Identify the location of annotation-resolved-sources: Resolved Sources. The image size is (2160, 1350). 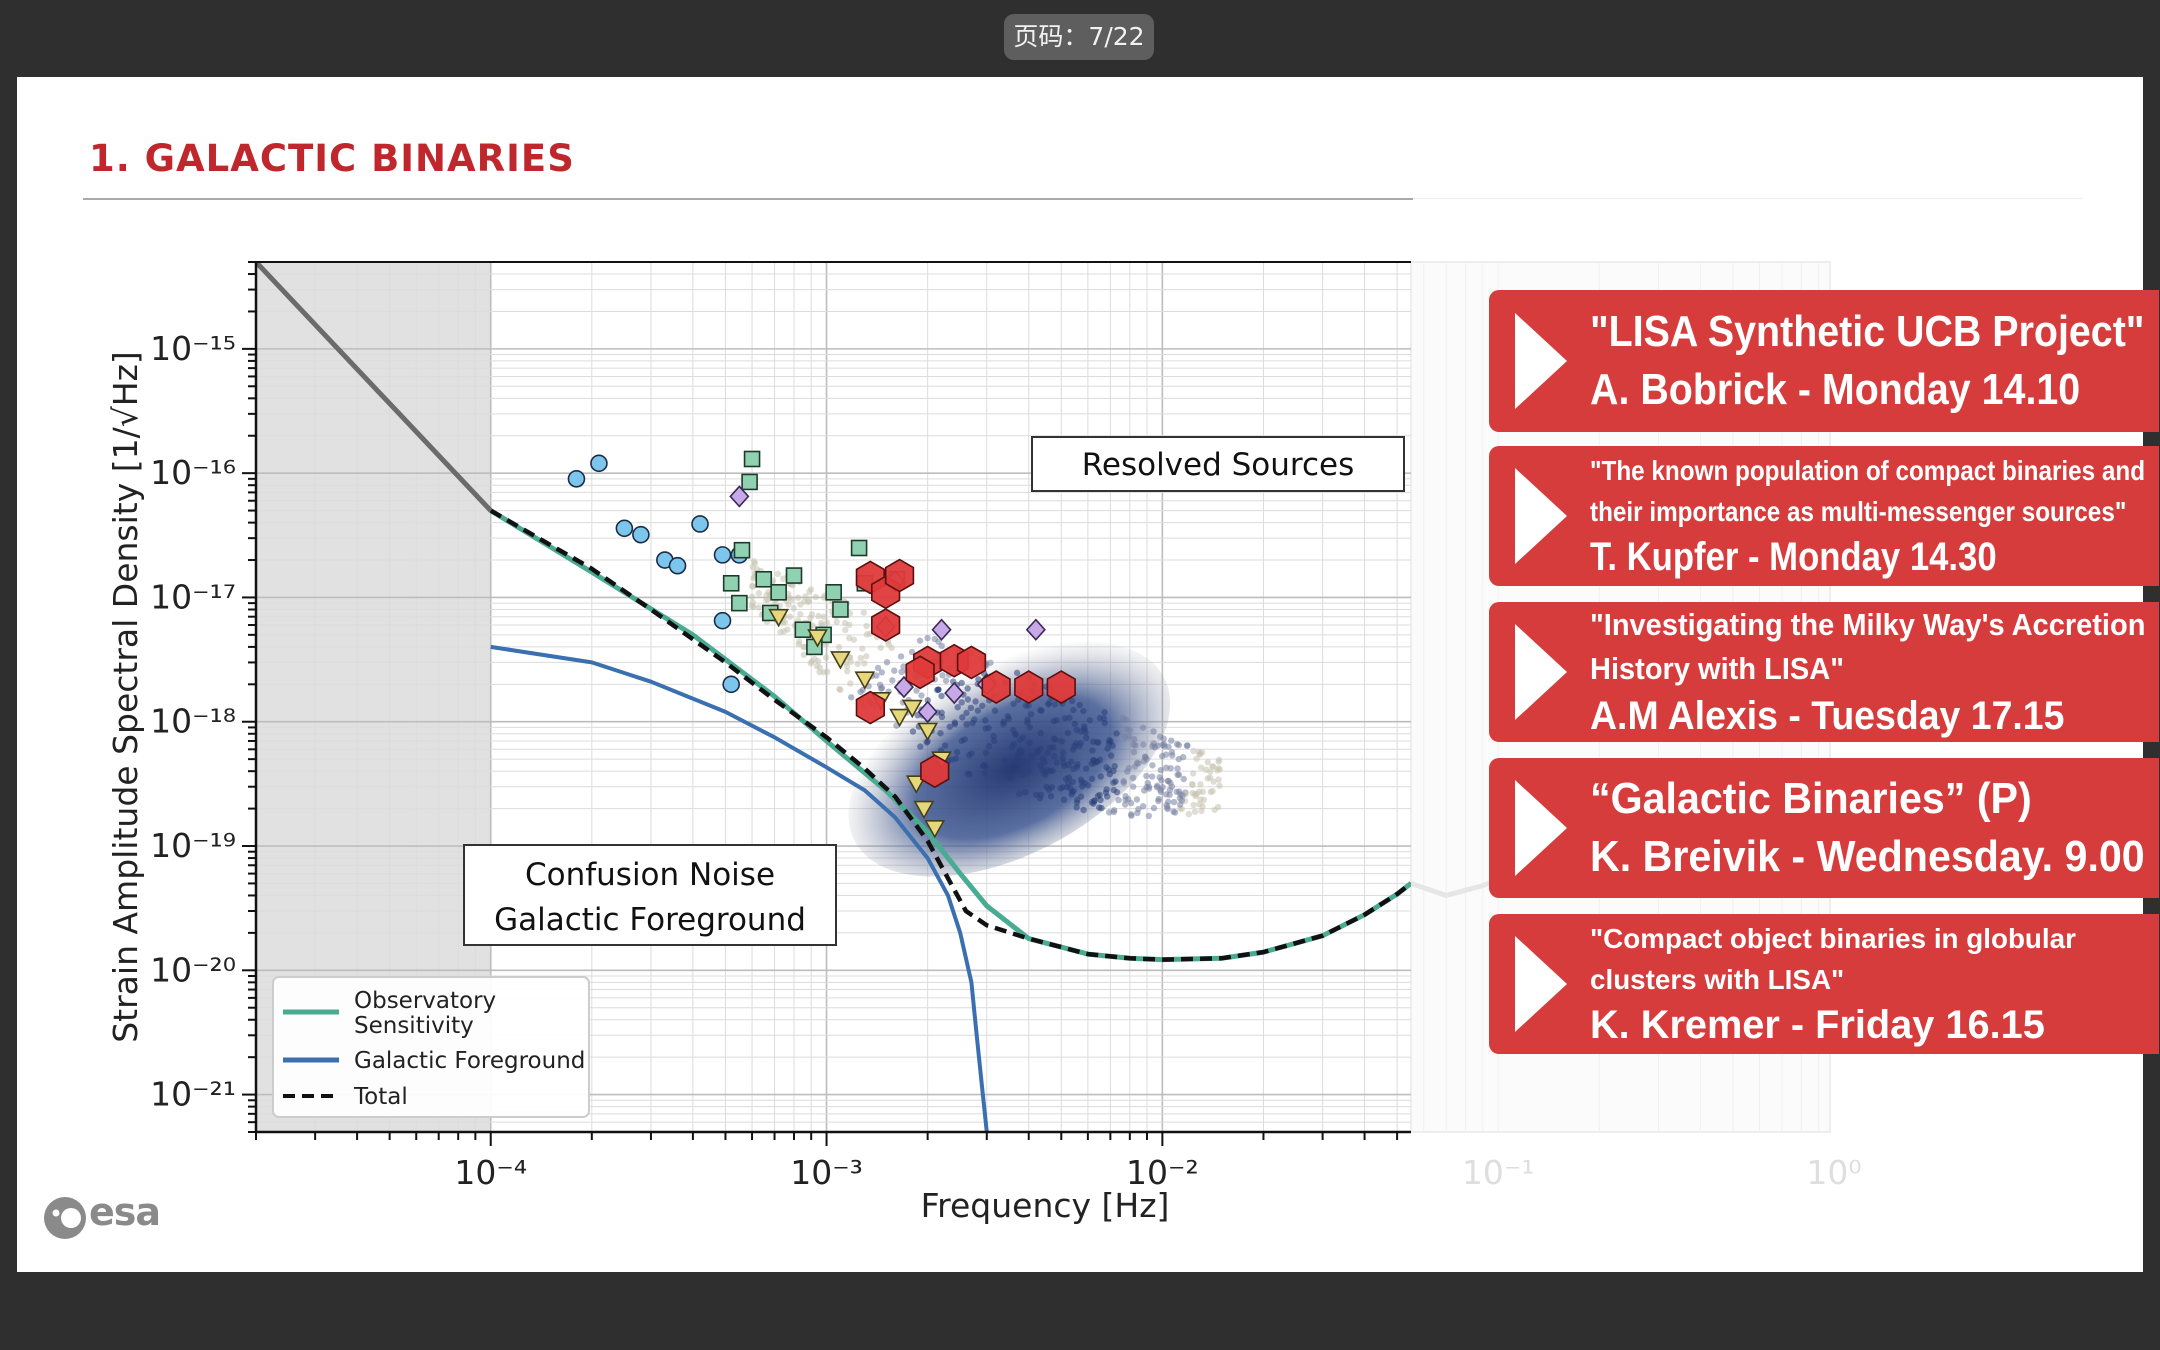
(1218, 464).